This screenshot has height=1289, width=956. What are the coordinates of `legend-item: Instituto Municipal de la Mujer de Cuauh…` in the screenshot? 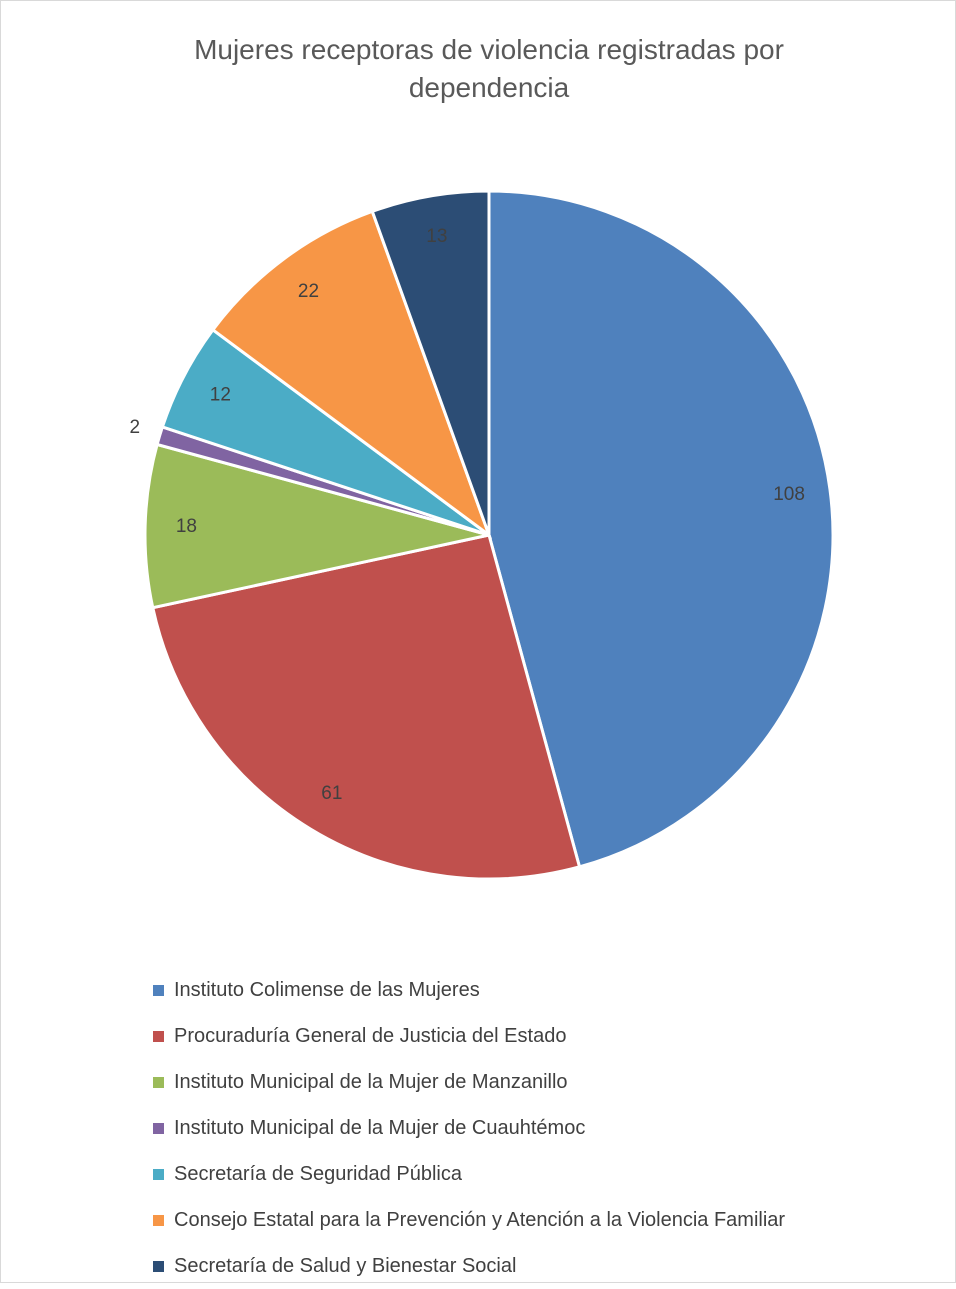 It's located at (469, 1128).